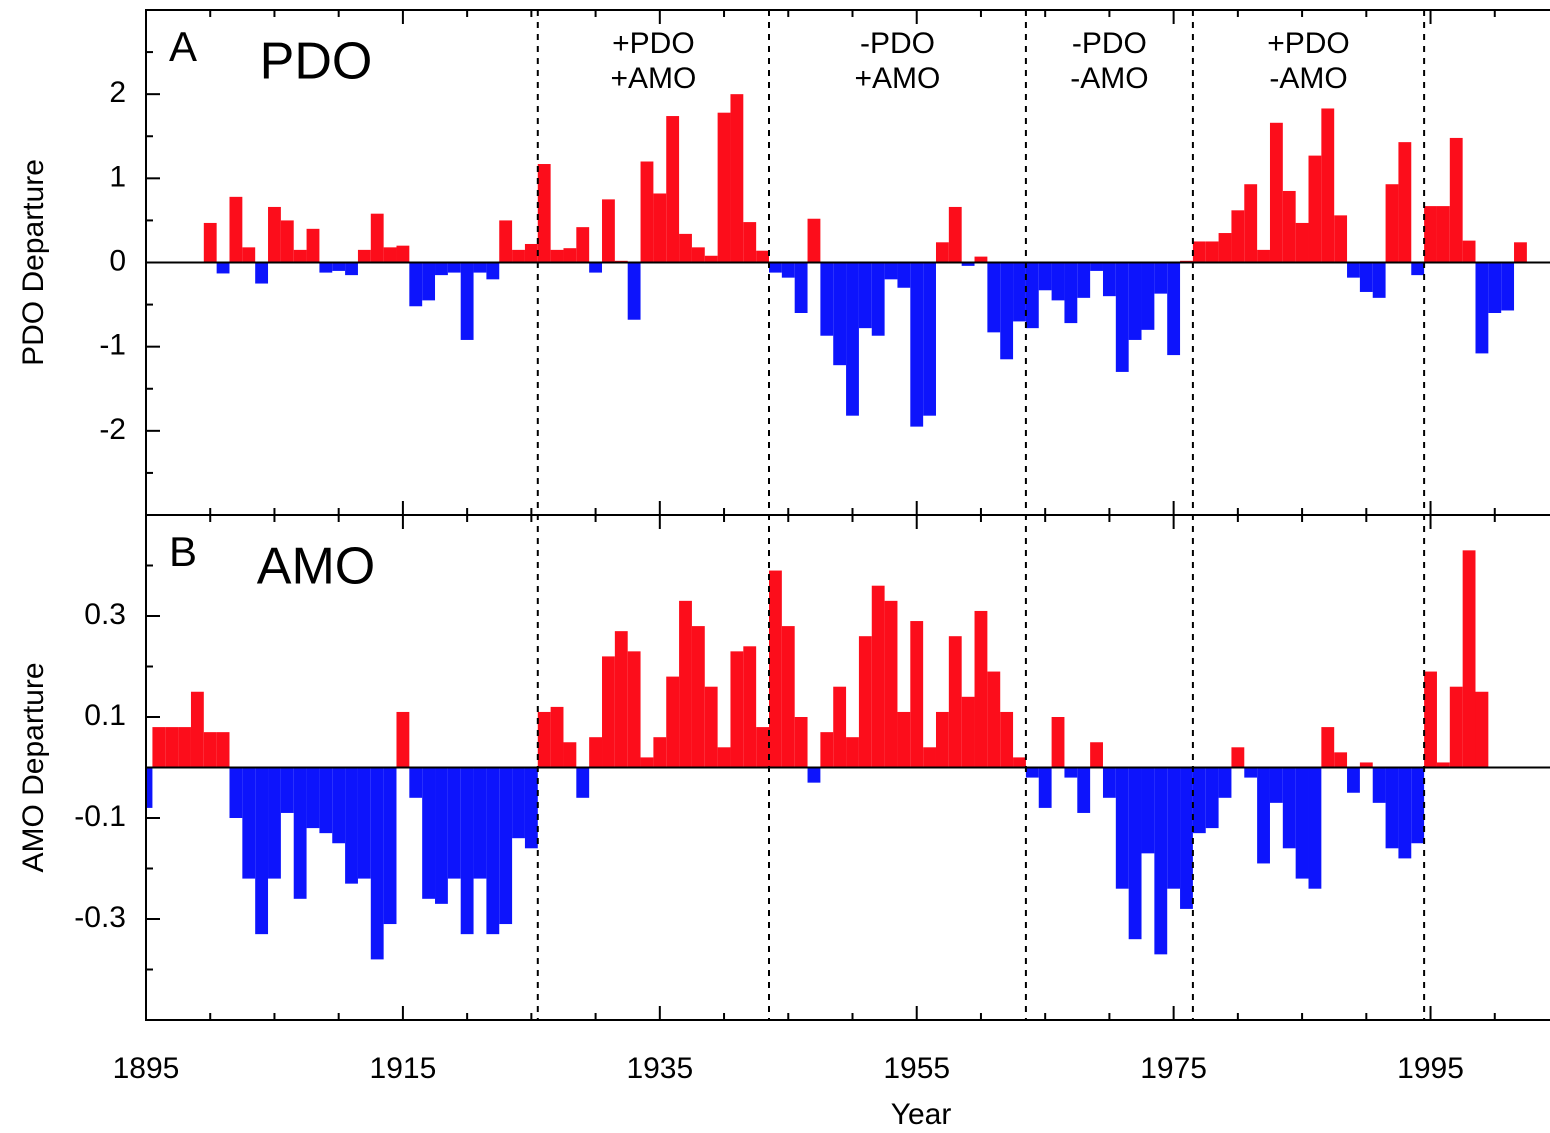 The height and width of the screenshot is (1133, 1550). What do you see at coordinates (117, 260) in the screenshot?
I see `y-tick-label: 0` at bounding box center [117, 260].